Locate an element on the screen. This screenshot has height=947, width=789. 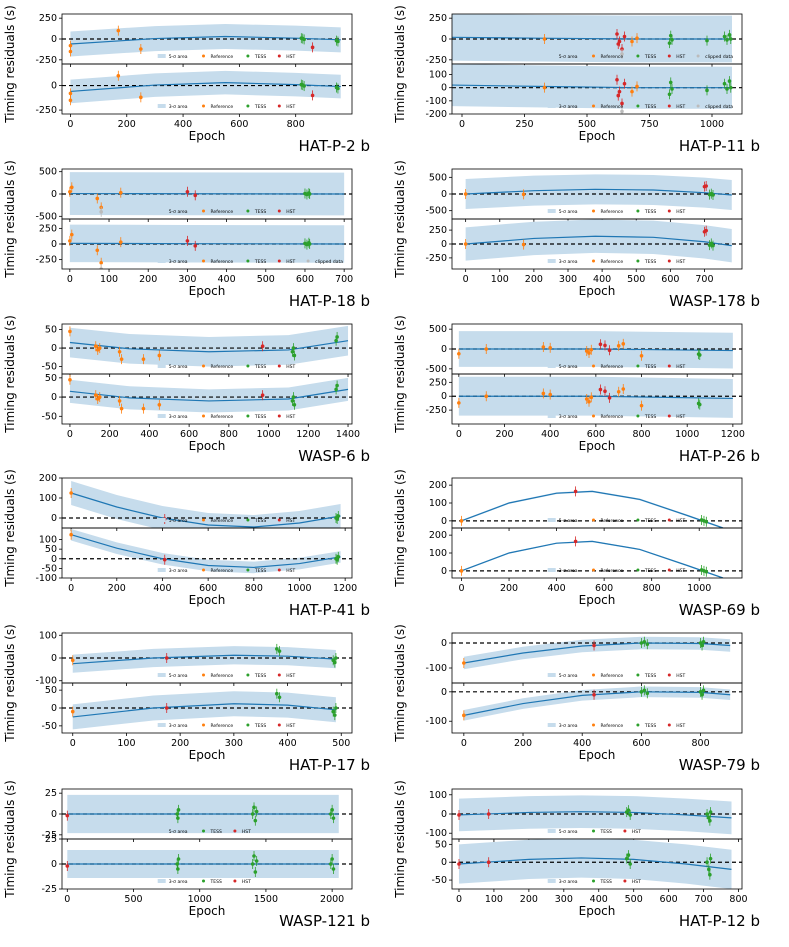
planet-title: WASP-6 b is located at coordinates (334, 456).